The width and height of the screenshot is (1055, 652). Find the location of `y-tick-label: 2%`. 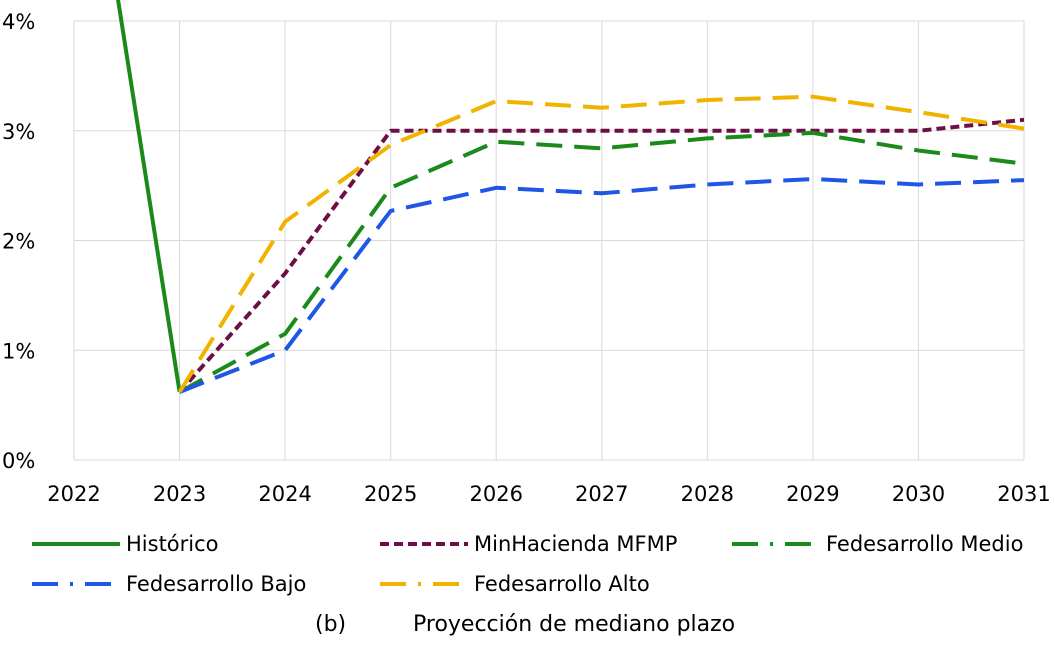

y-tick-label: 2% is located at coordinates (18, 242).